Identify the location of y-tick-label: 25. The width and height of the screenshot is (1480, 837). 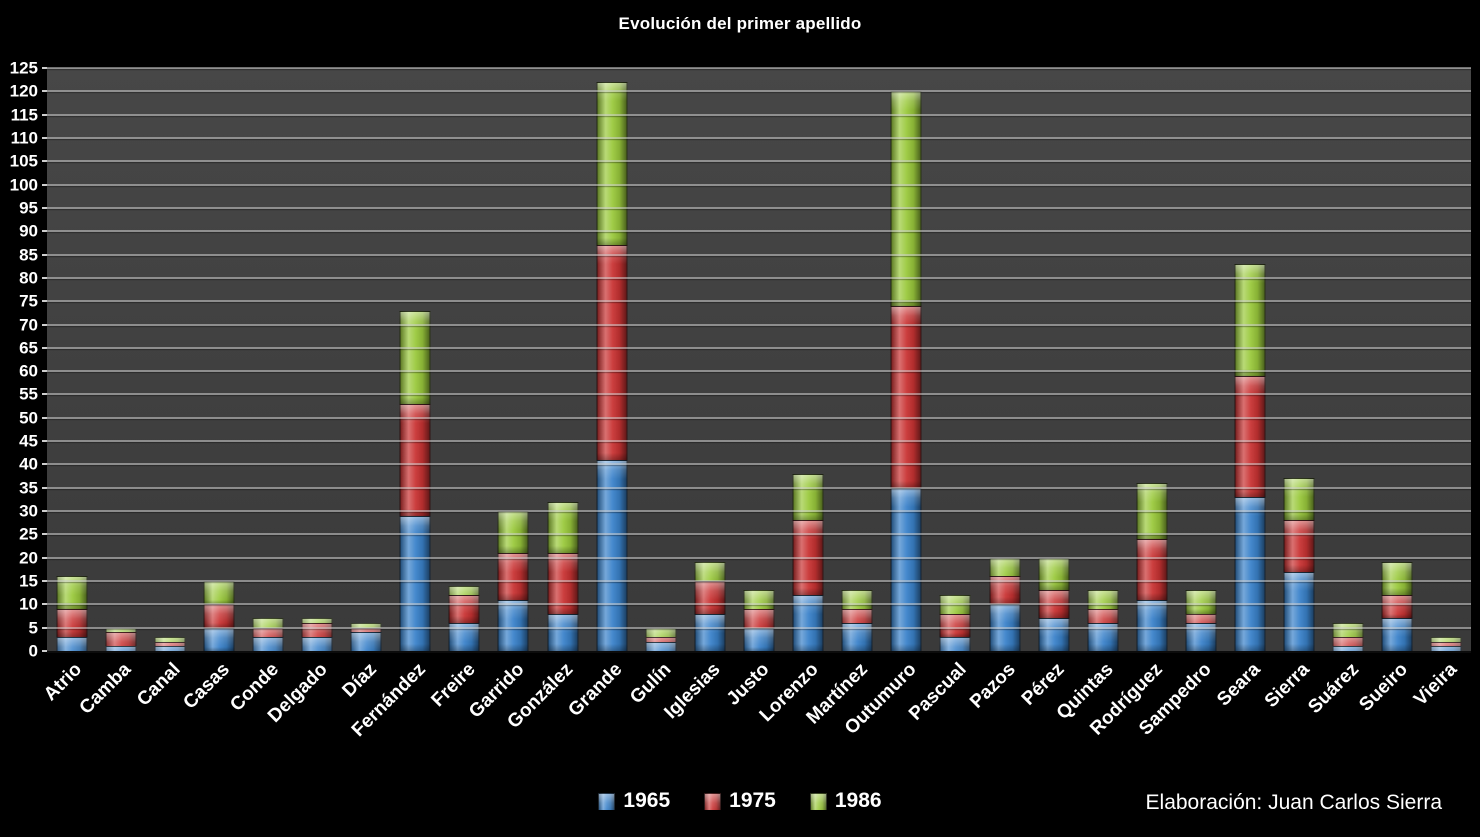
(28, 534).